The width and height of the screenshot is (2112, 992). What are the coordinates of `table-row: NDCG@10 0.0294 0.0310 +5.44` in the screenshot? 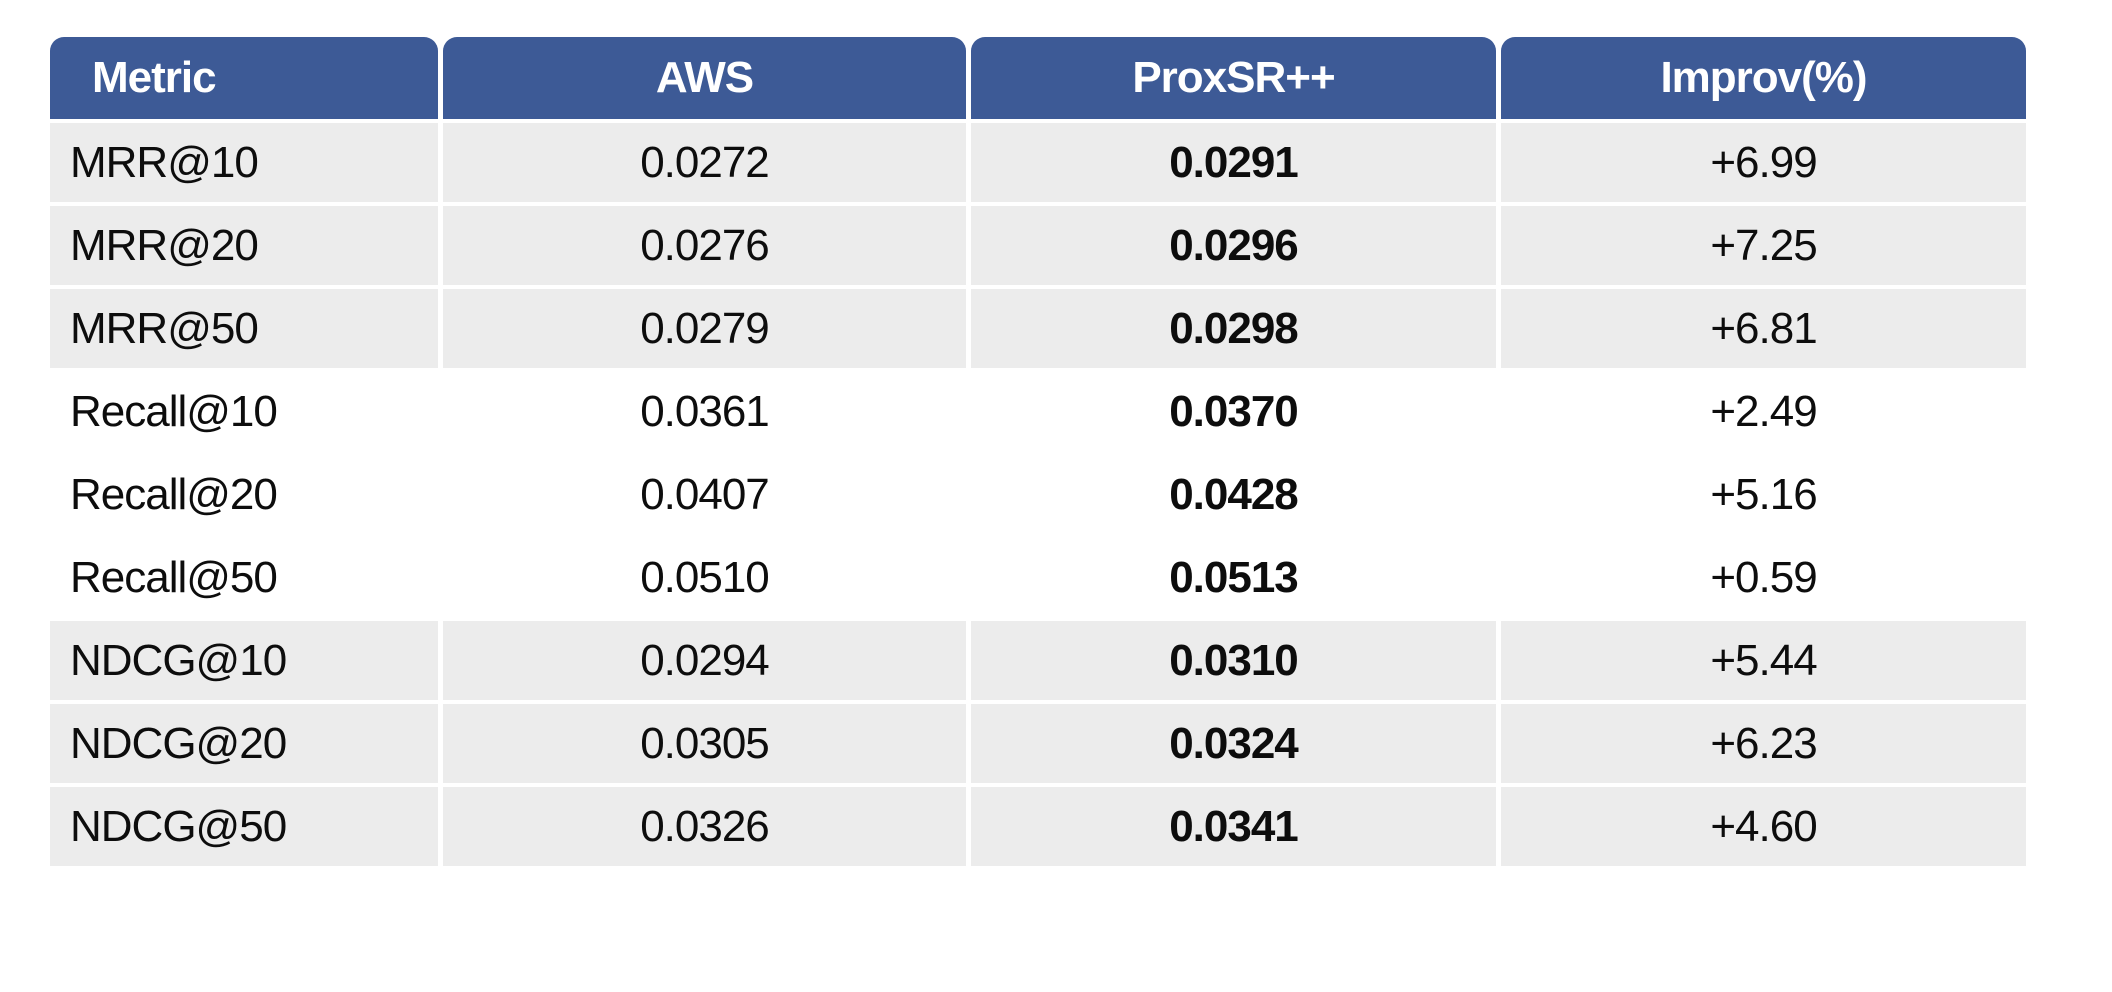 It's located at (1038, 660).